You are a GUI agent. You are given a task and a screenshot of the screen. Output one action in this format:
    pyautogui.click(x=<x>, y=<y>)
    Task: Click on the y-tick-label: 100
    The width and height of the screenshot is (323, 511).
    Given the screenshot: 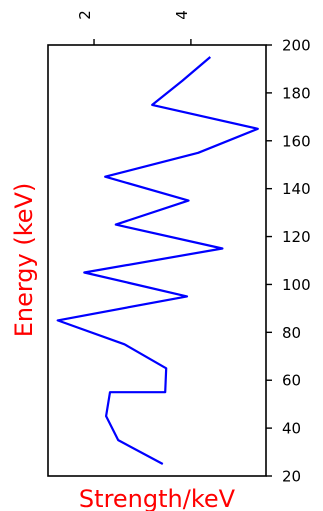 What is the action you would take?
    pyautogui.click(x=296, y=285)
    